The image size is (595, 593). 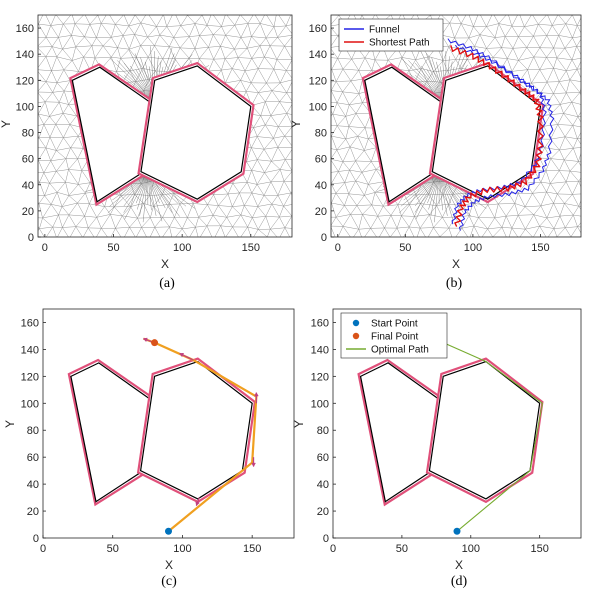 I want to click on panel-caption: (b), so click(x=454, y=283).